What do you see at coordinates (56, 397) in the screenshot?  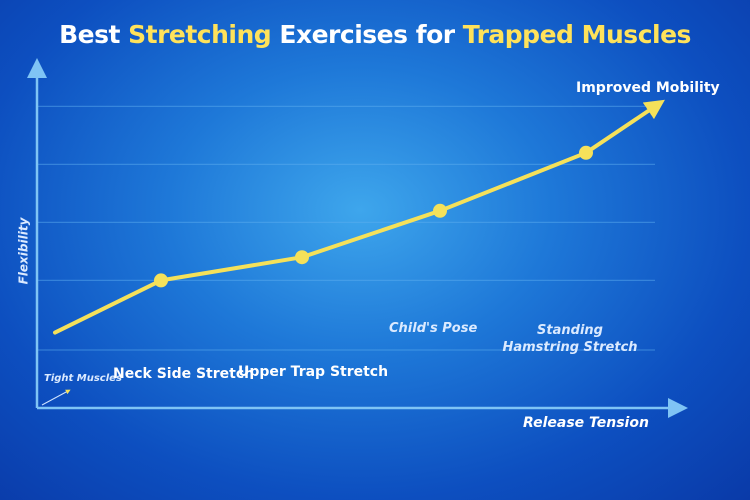 I see `start-arrow` at bounding box center [56, 397].